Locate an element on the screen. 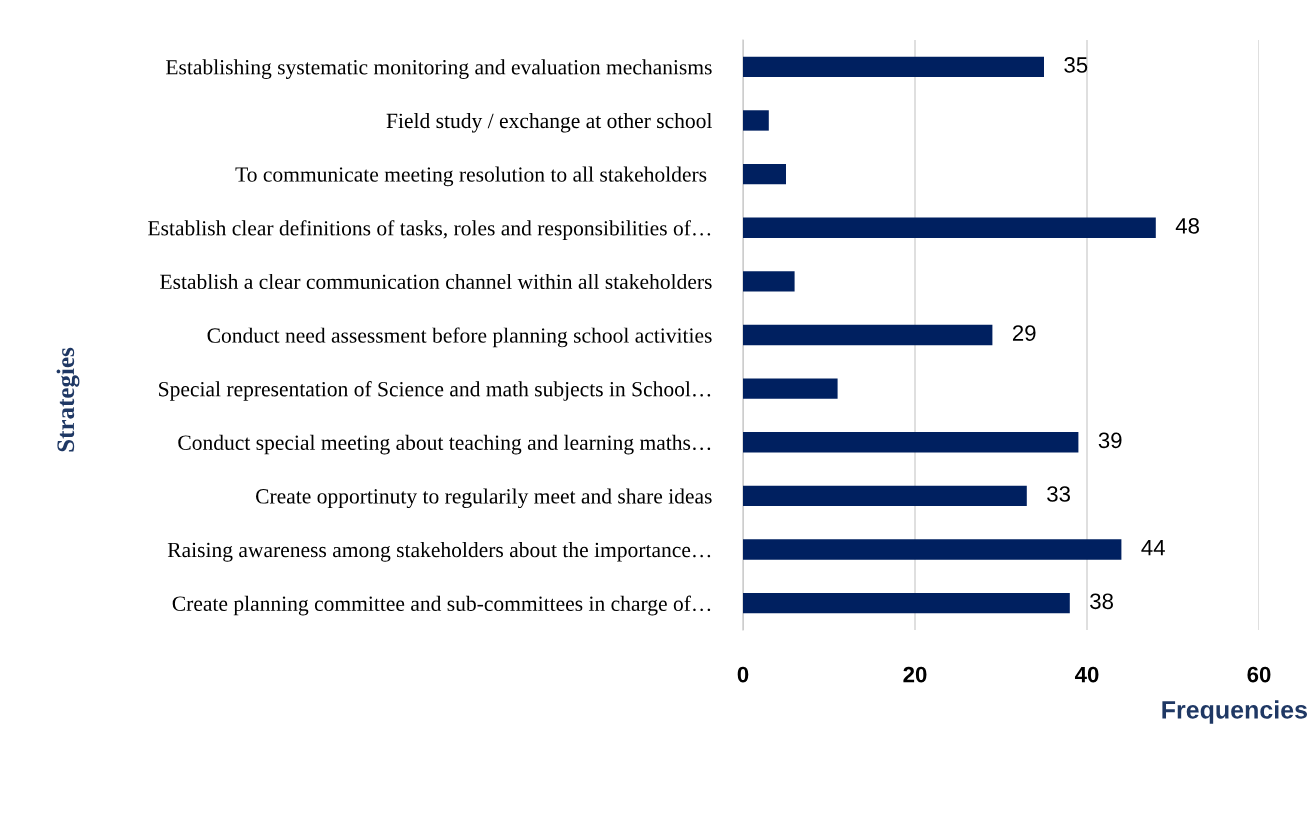 This screenshot has width=1311, height=827. data-label: 48 is located at coordinates (1187, 225).